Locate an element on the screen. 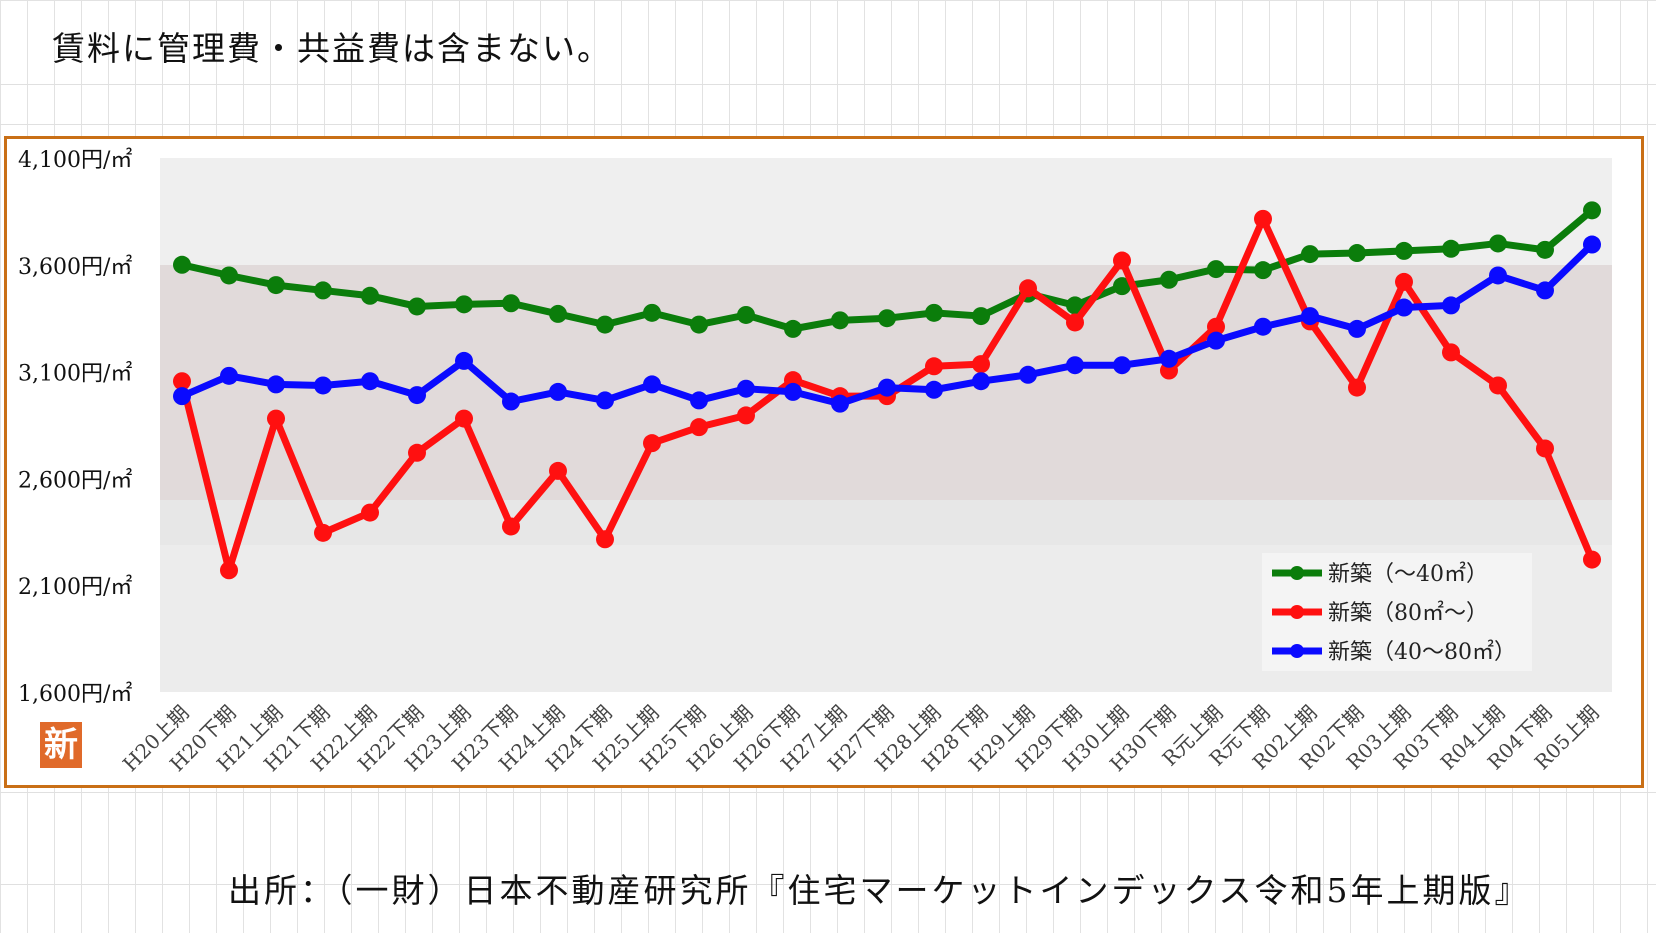  legend-label: 新築（～40㎡） is located at coordinates (1408, 574).